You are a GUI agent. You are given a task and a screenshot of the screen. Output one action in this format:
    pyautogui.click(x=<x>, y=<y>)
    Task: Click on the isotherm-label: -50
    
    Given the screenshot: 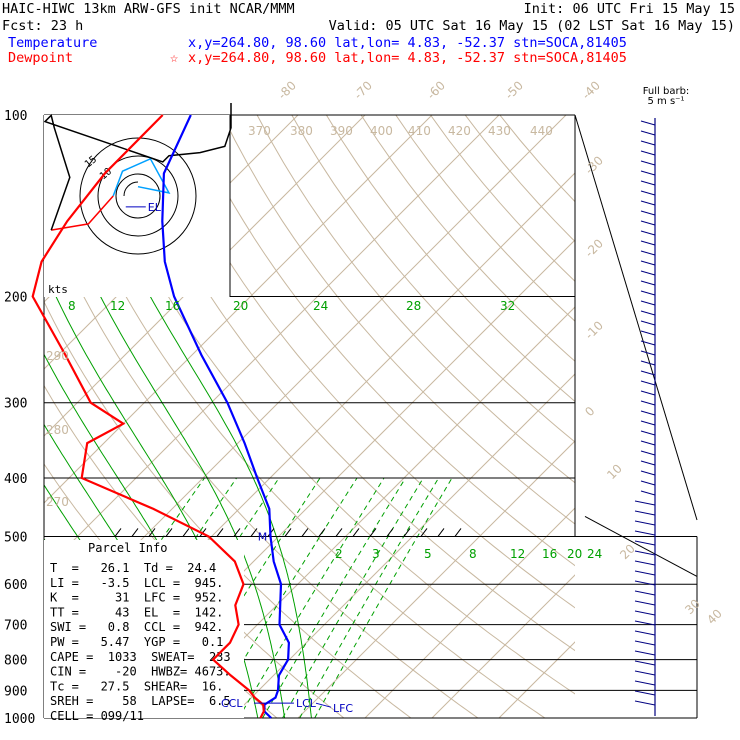 What is the action you would take?
    pyautogui.click(x=514, y=90)
    